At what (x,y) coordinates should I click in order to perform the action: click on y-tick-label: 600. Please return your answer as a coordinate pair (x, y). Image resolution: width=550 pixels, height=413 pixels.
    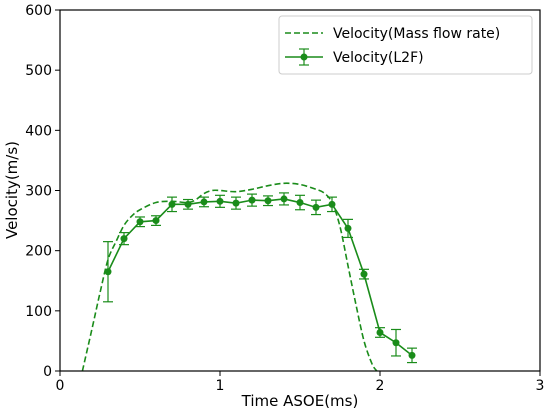
    Looking at the image, I should click on (38, 11).